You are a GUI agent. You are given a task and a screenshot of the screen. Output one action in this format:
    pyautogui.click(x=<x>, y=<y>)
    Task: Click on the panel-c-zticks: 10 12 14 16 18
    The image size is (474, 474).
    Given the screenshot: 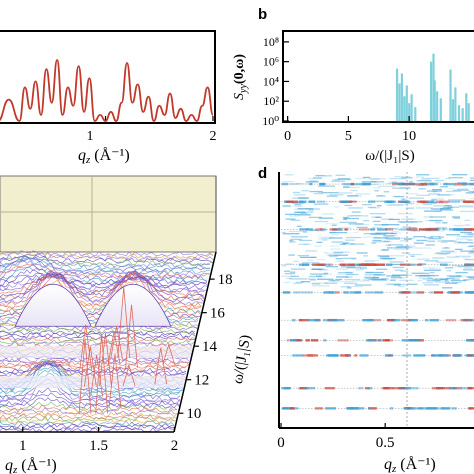 What is the action you would take?
    pyautogui.click(x=205, y=347)
    